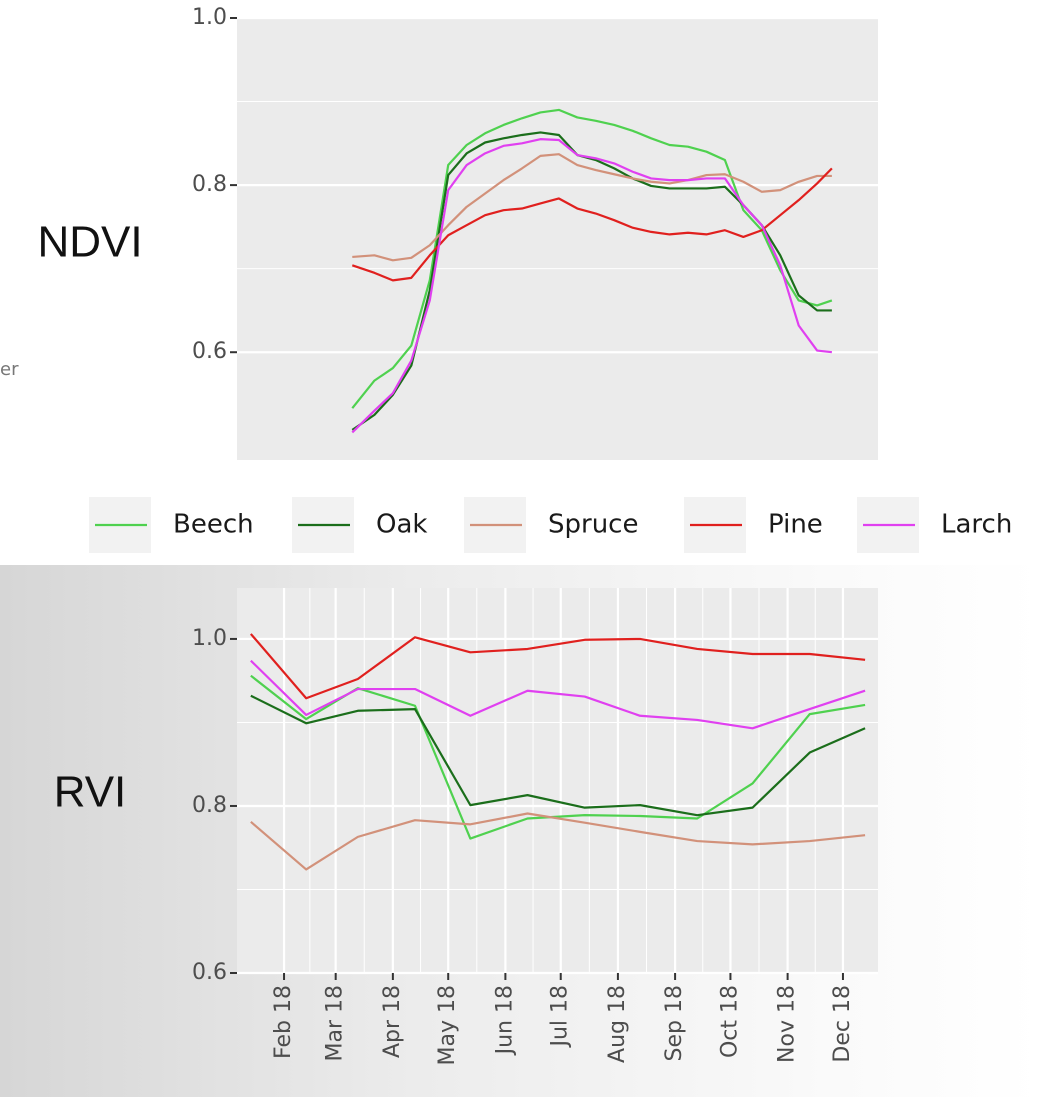 This screenshot has height=1097, width=1040. I want to click on x-tick-label: Apr 18, so click(392, 1021).